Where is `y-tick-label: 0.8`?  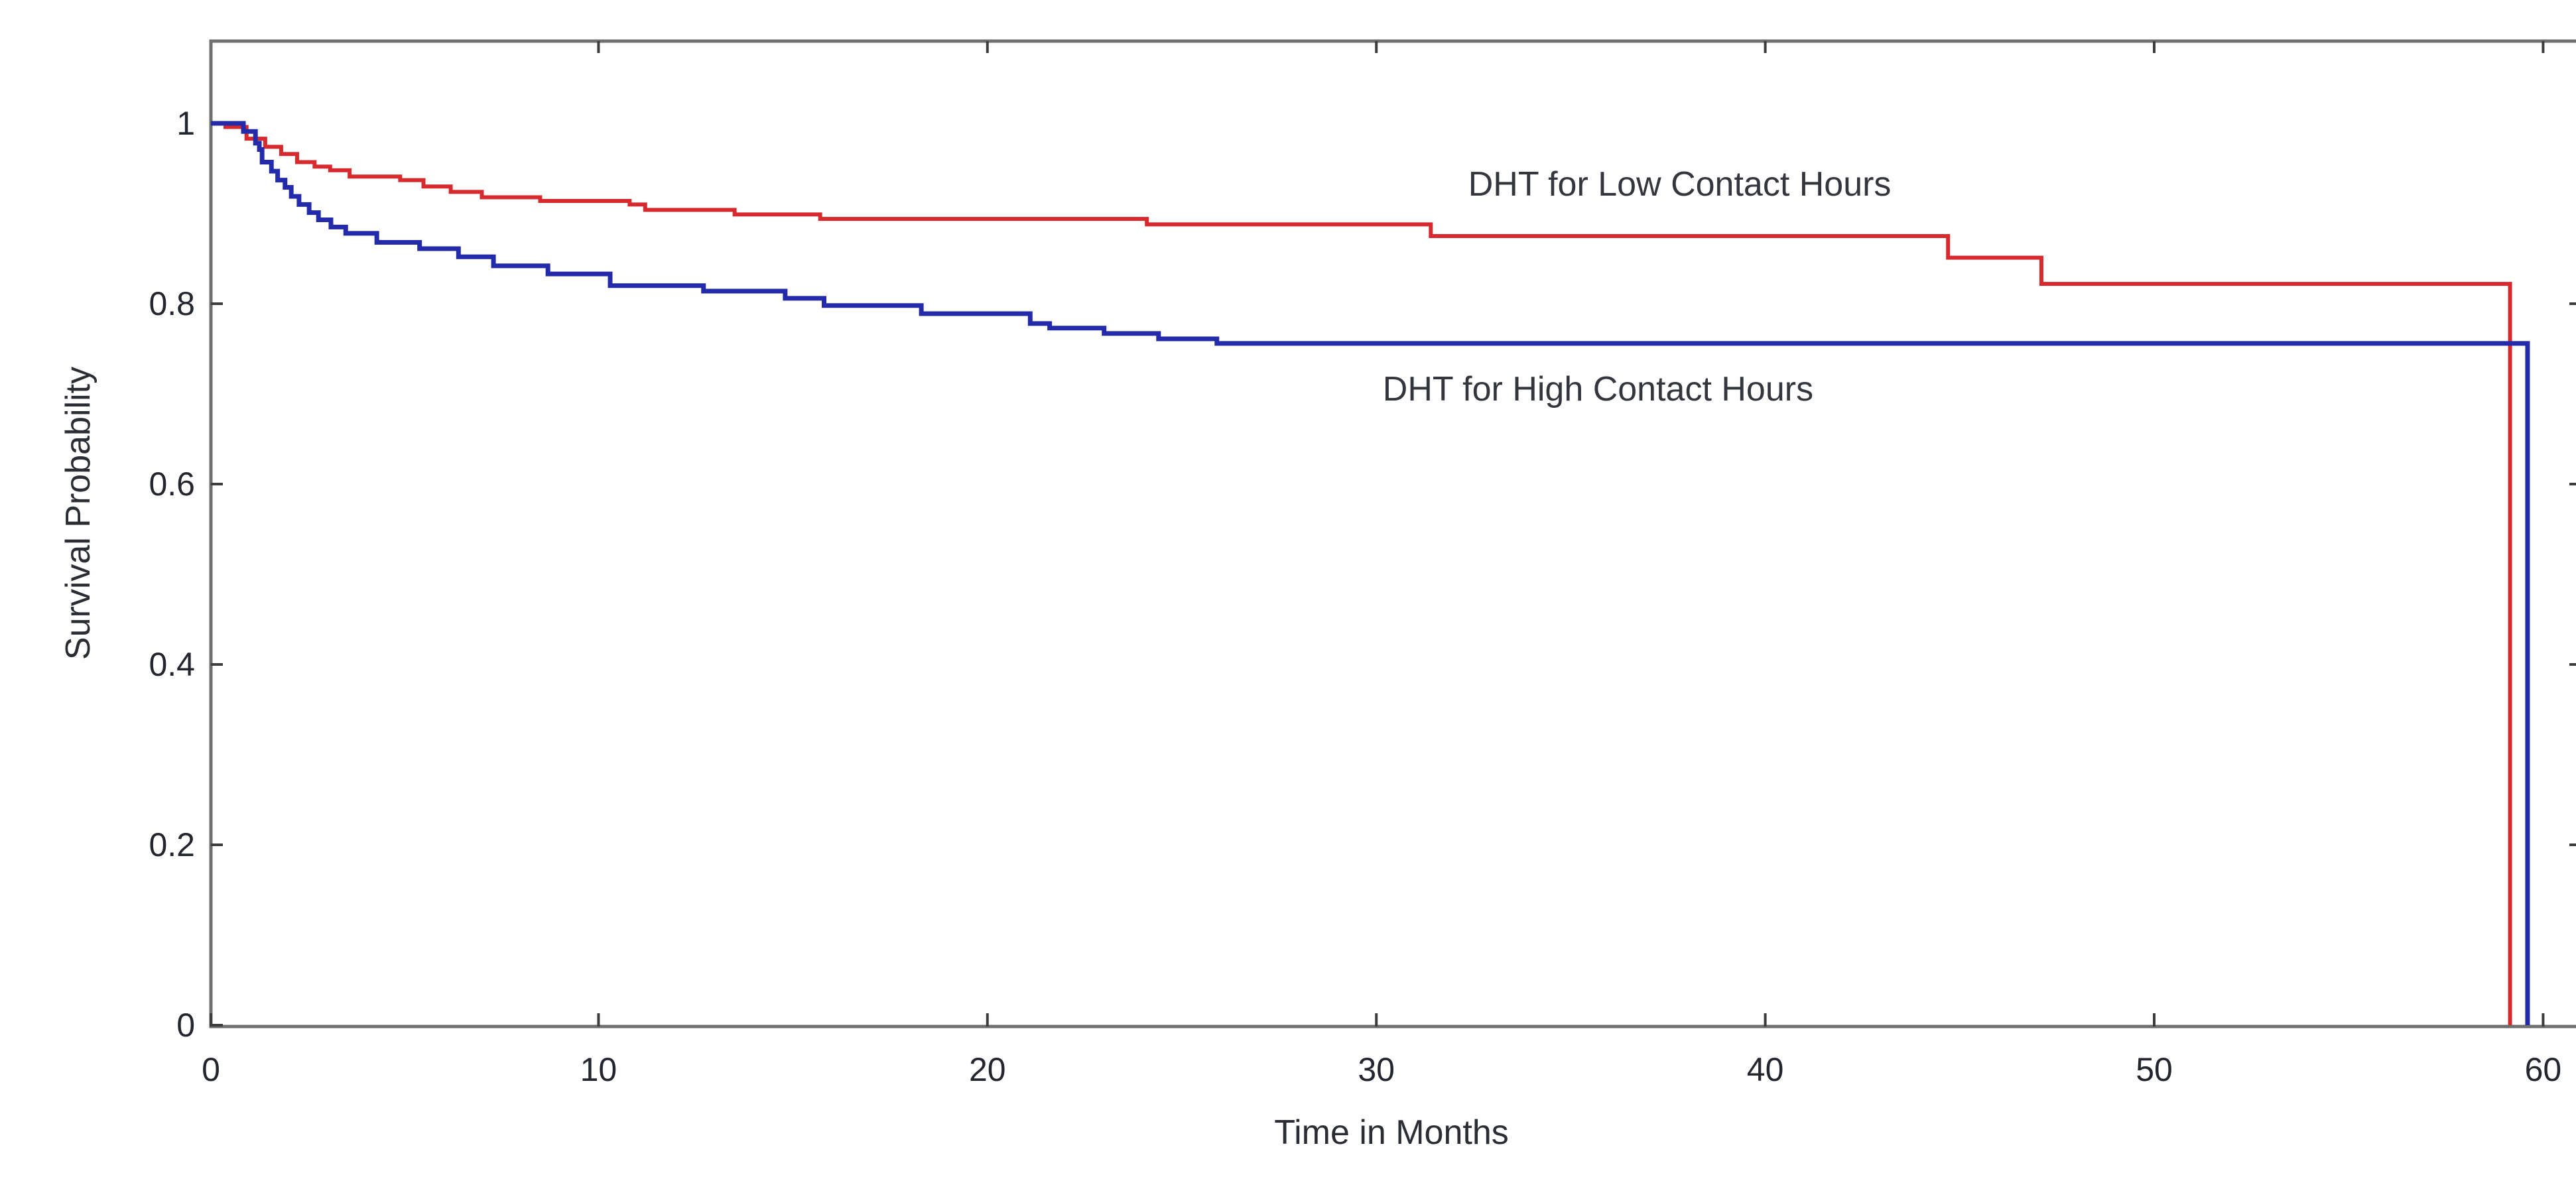
y-tick-label: 0.8 is located at coordinates (172, 303).